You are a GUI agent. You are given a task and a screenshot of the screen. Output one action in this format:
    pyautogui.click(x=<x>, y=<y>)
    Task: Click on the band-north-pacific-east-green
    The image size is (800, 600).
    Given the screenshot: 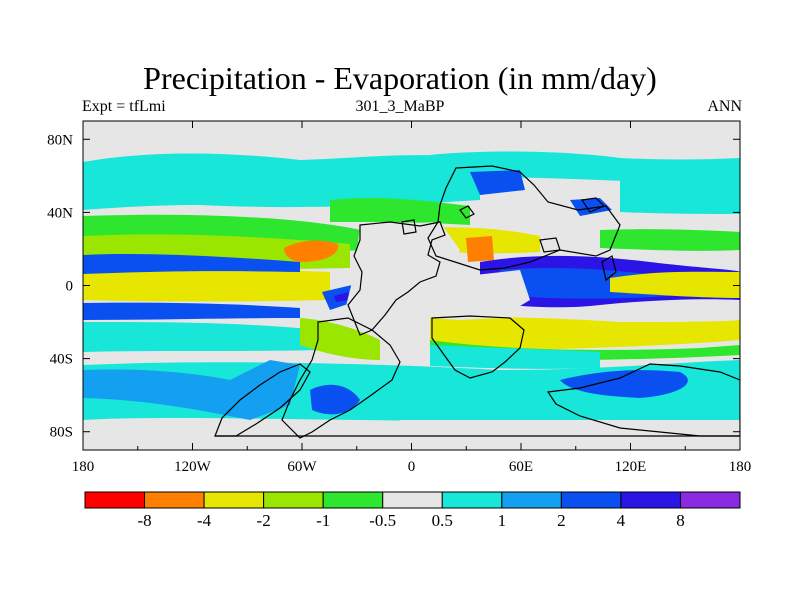 What is the action you would take?
    pyautogui.click(x=670, y=240)
    